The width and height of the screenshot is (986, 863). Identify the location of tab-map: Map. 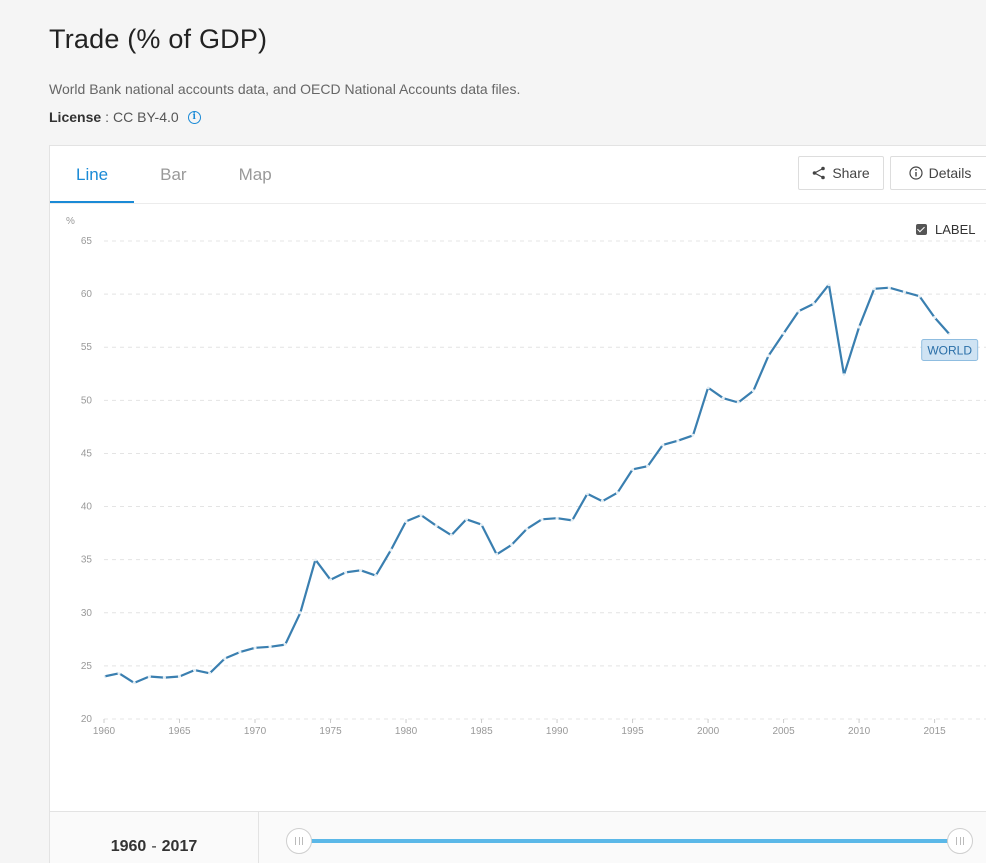
(255, 174).